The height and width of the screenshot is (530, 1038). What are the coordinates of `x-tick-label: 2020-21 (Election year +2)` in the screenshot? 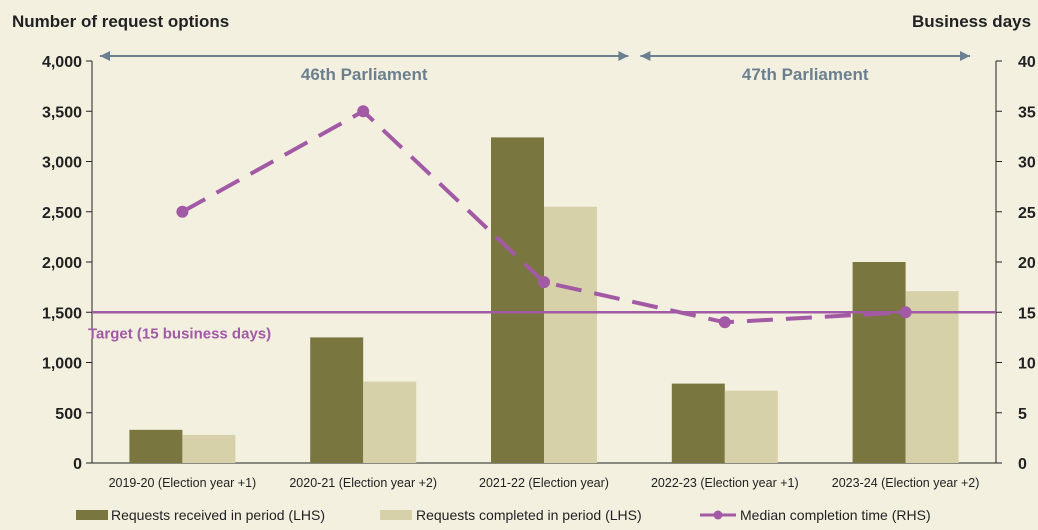 It's located at (363, 483).